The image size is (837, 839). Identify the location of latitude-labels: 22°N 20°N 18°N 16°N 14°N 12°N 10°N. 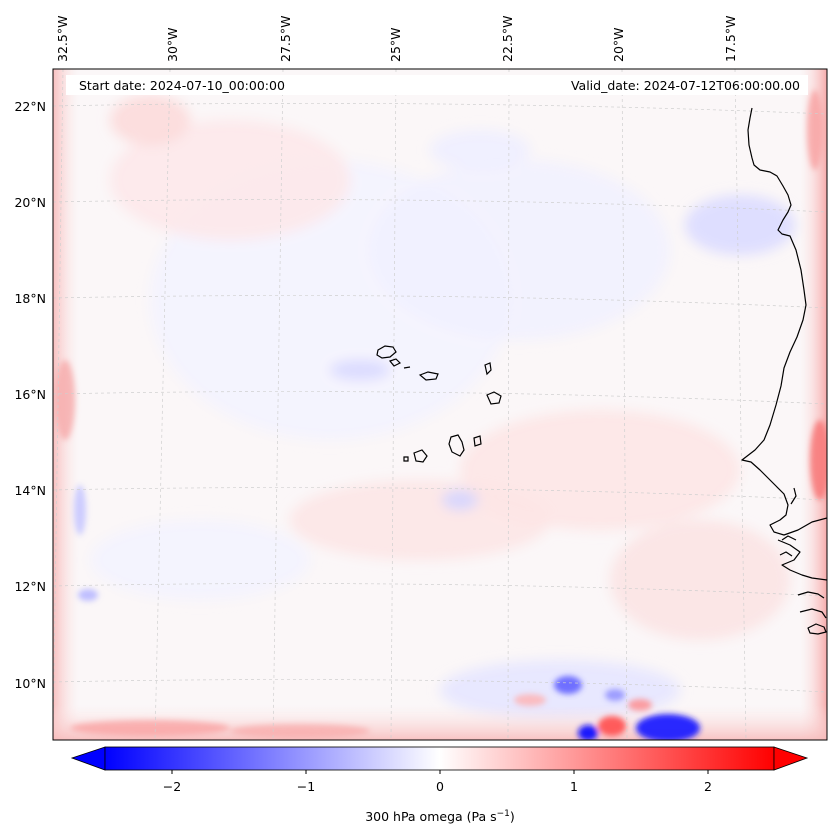
(30, 395).